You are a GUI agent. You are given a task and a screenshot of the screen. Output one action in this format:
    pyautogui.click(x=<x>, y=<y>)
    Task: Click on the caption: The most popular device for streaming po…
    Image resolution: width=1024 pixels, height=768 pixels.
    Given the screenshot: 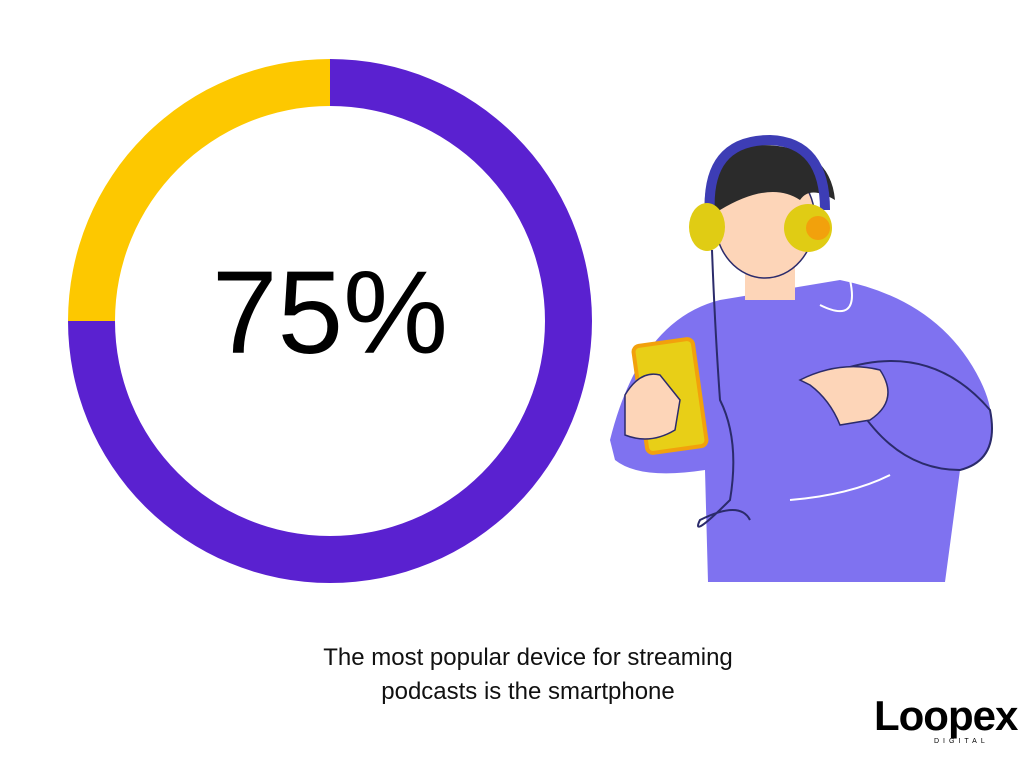 What is the action you would take?
    pyautogui.click(x=528, y=674)
    